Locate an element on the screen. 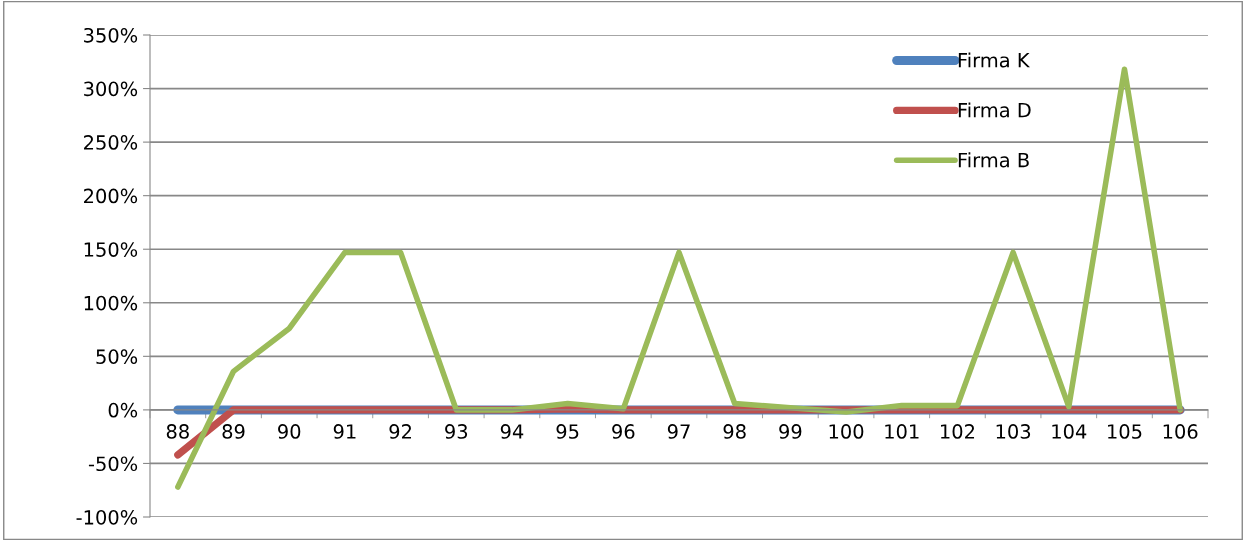  x-tick-label: 88 is located at coordinates (177, 431).